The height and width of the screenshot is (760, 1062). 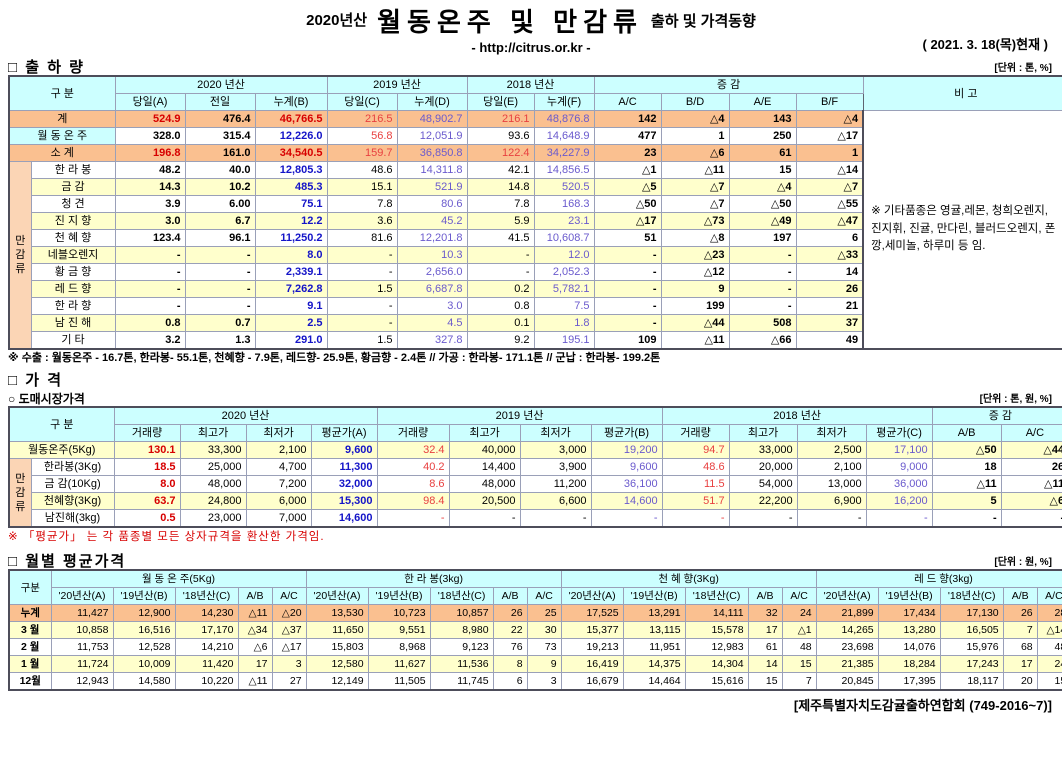 What do you see at coordinates (564, 102) in the screenshot?
I see `sub-col-header: 누계(F)` at bounding box center [564, 102].